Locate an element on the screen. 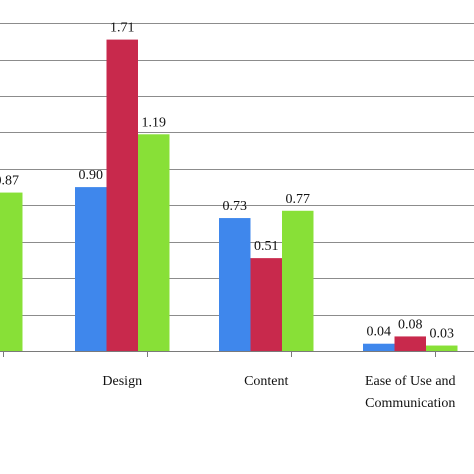  data-label: 1.71 is located at coordinates (122, 28).